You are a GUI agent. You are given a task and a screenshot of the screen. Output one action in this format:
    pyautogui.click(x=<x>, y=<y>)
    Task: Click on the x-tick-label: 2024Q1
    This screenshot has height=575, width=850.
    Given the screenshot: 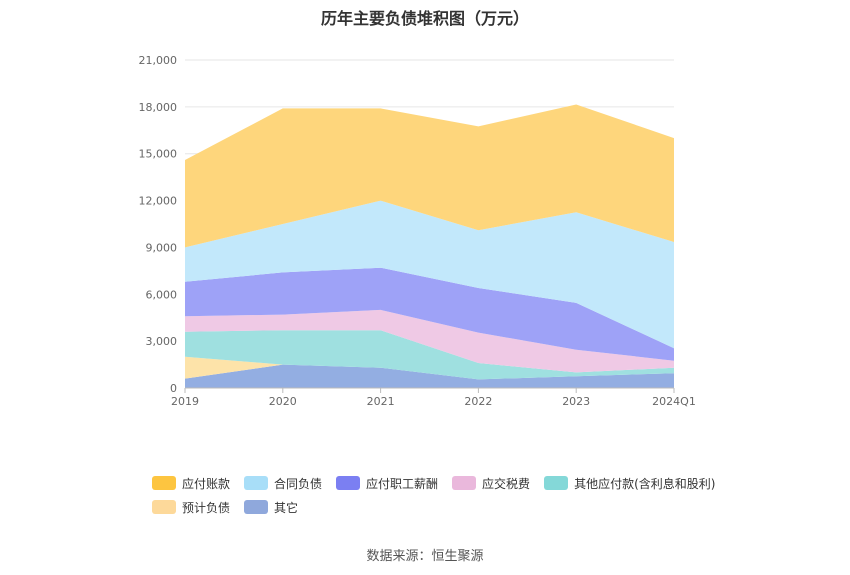 What is the action you would take?
    pyautogui.click(x=674, y=401)
    